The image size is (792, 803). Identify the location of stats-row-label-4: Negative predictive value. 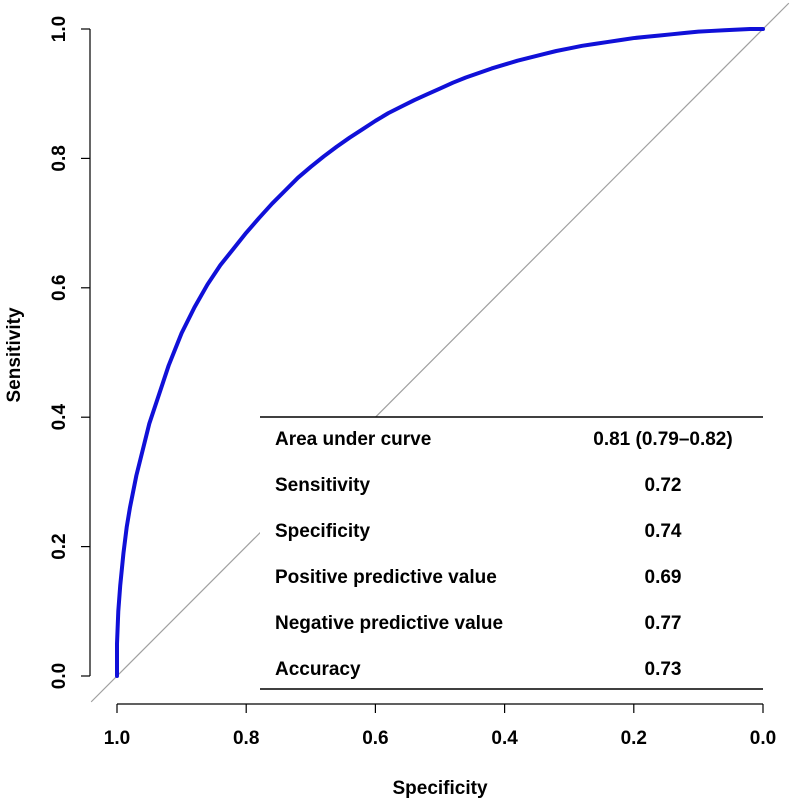
(389, 623).